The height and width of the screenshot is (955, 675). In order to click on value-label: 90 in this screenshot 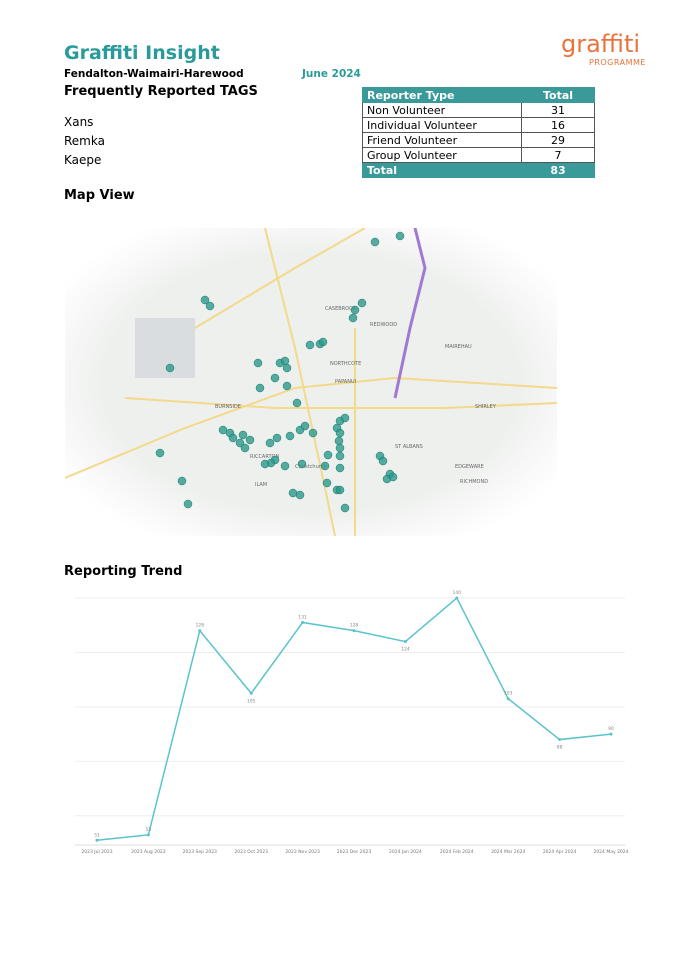, I will do `click(611, 729)`.